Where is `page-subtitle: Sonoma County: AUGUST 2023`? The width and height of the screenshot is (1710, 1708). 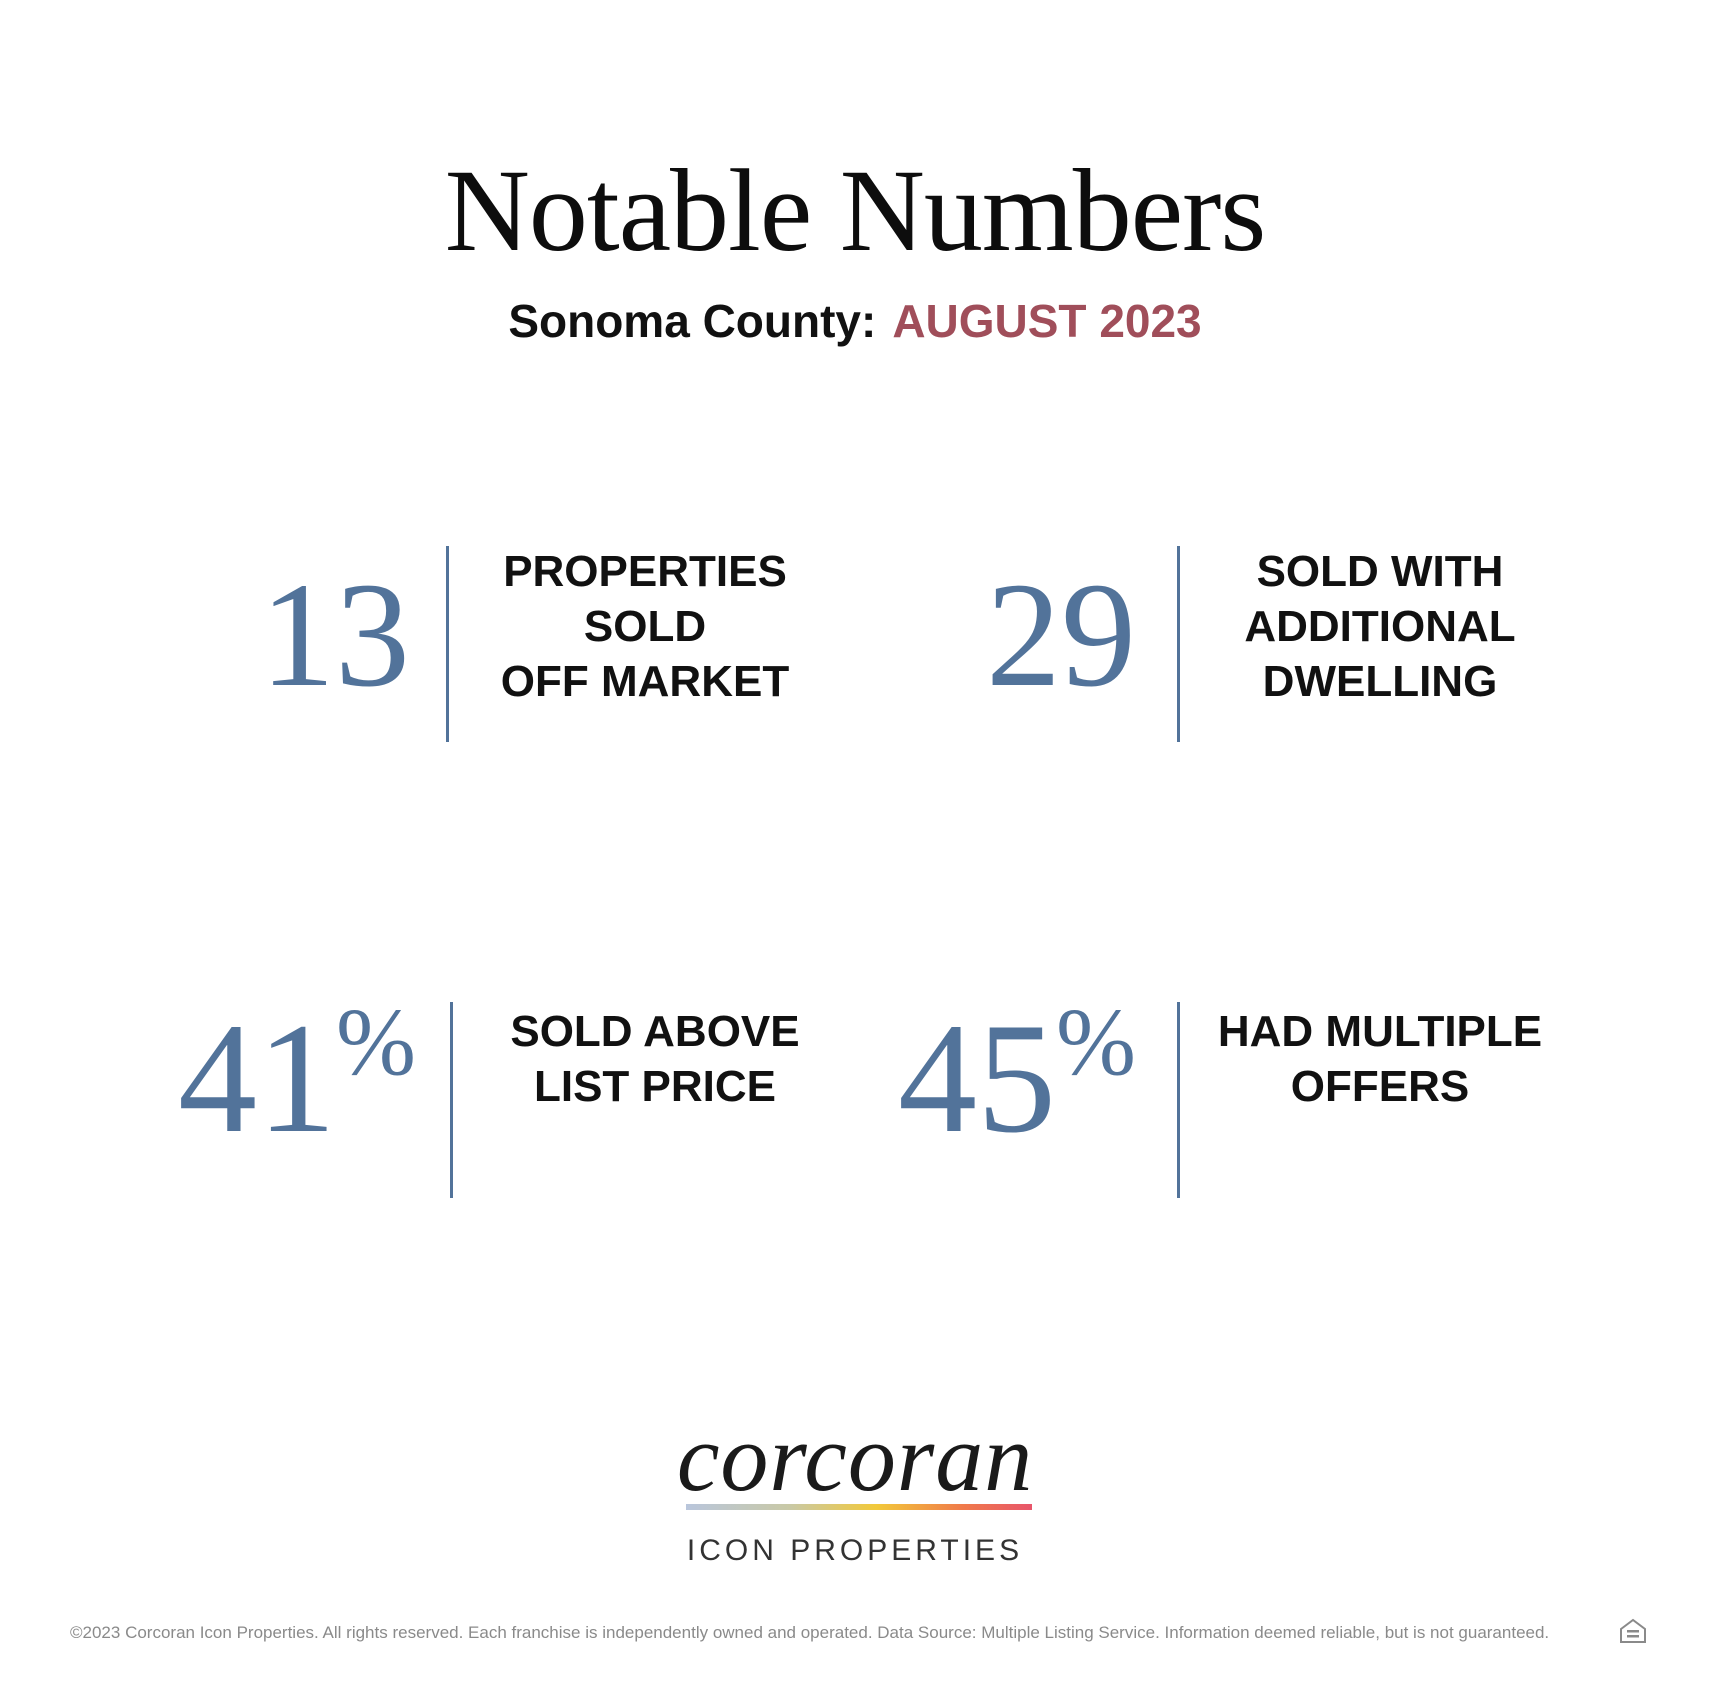
page-subtitle: Sonoma County: AUGUST 2023 is located at coordinates (855, 321).